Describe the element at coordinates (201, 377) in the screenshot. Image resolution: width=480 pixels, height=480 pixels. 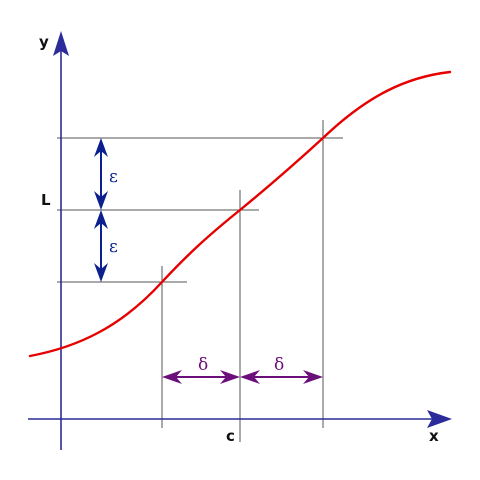
I see `delta-left-arrow` at that location.